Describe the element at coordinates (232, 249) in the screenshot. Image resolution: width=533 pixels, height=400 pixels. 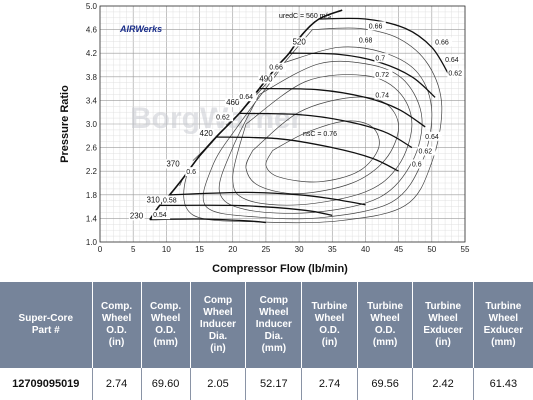
I see `x-tick-label: 20` at that location.